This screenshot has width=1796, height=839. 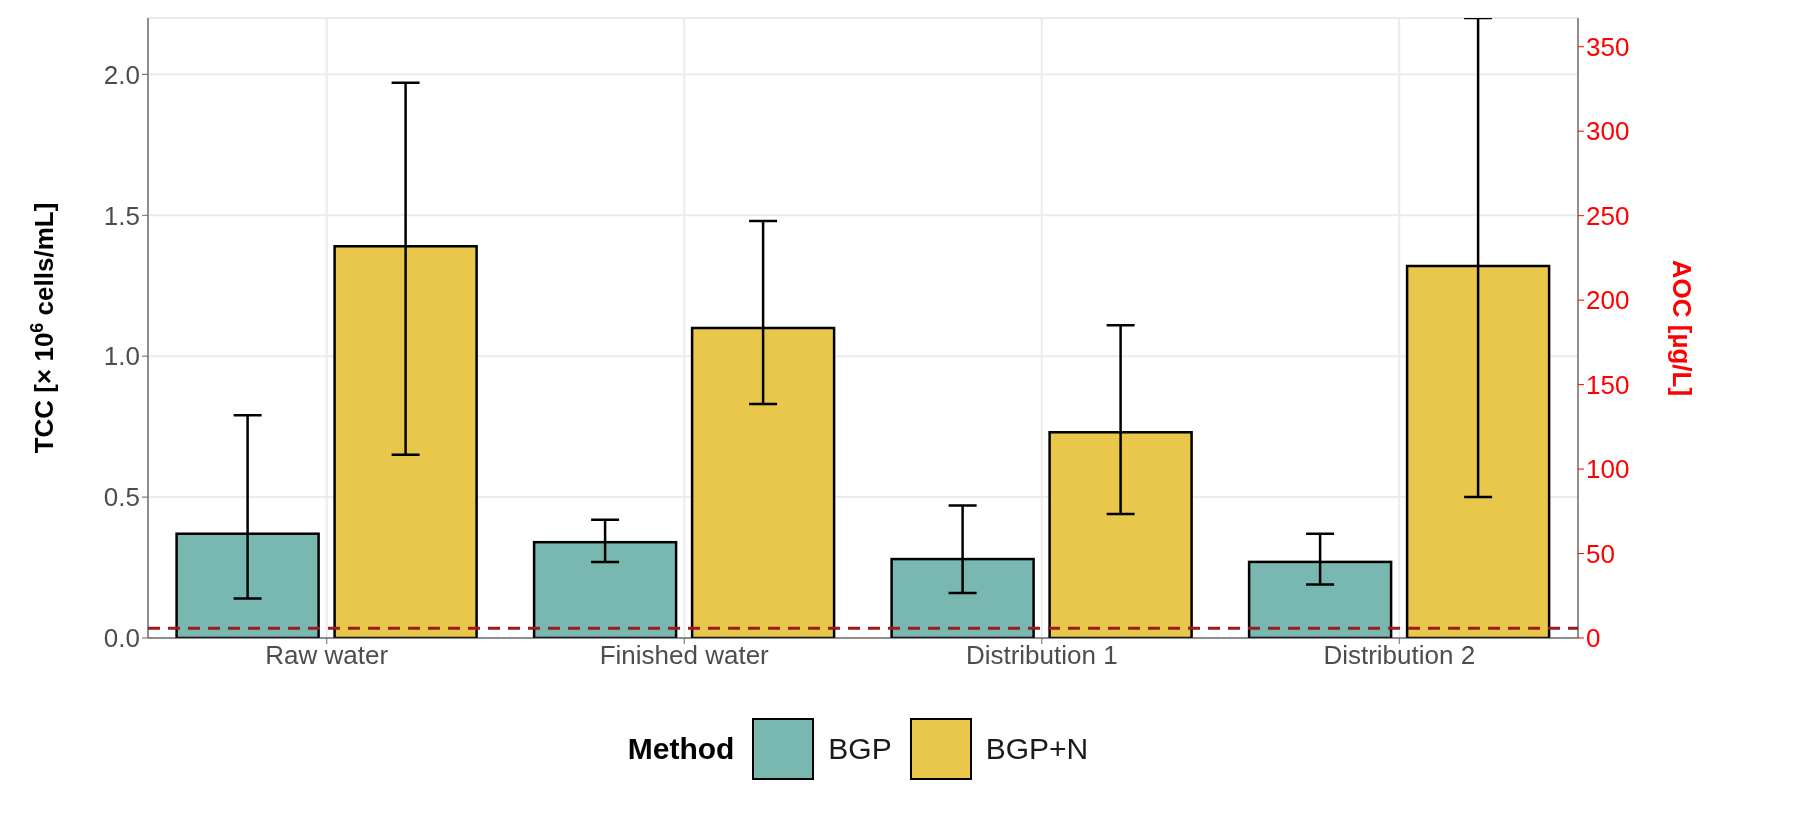 I want to click on y-tick-label: 0.5, so click(x=121, y=497).